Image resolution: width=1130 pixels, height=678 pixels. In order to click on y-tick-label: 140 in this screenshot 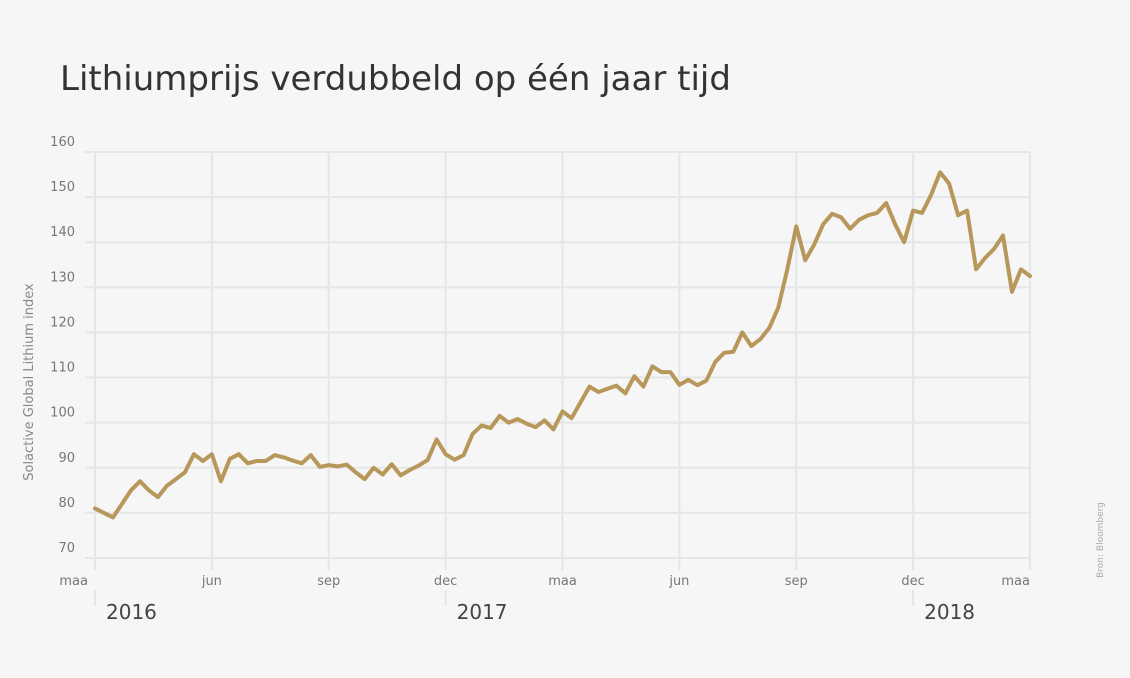, I will do `click(62, 232)`.